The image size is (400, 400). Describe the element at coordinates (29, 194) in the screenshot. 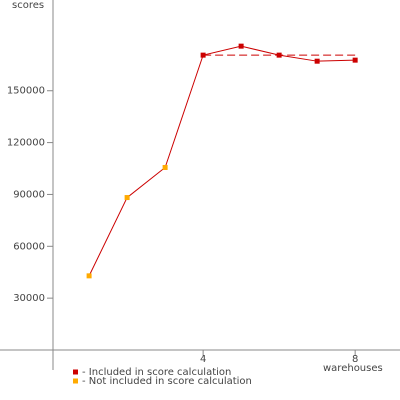

I see `y-tick-label: 90000` at that location.